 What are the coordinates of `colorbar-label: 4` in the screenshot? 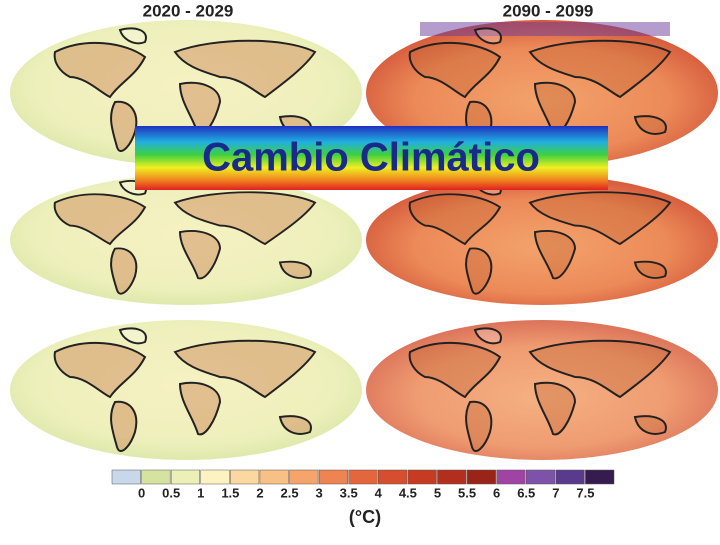 It's located at (379, 492).